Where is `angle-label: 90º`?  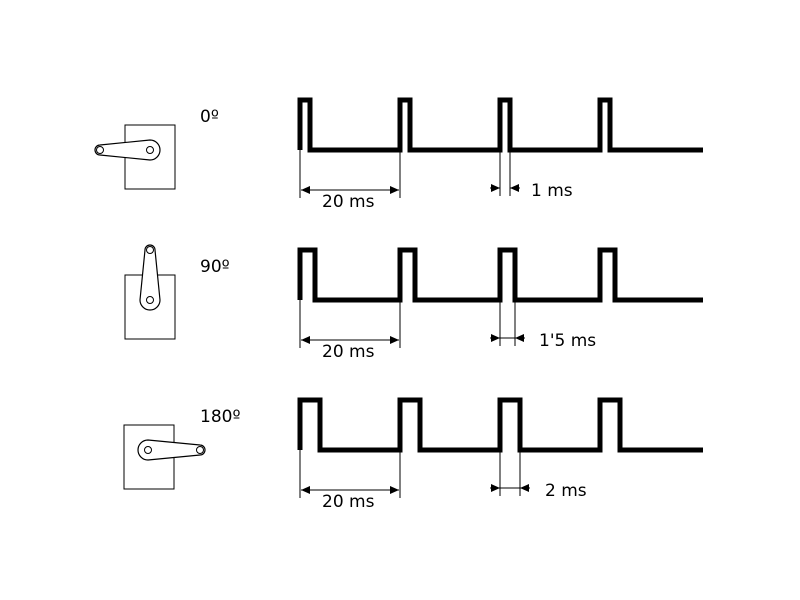
angle-label: 90º is located at coordinates (215, 267).